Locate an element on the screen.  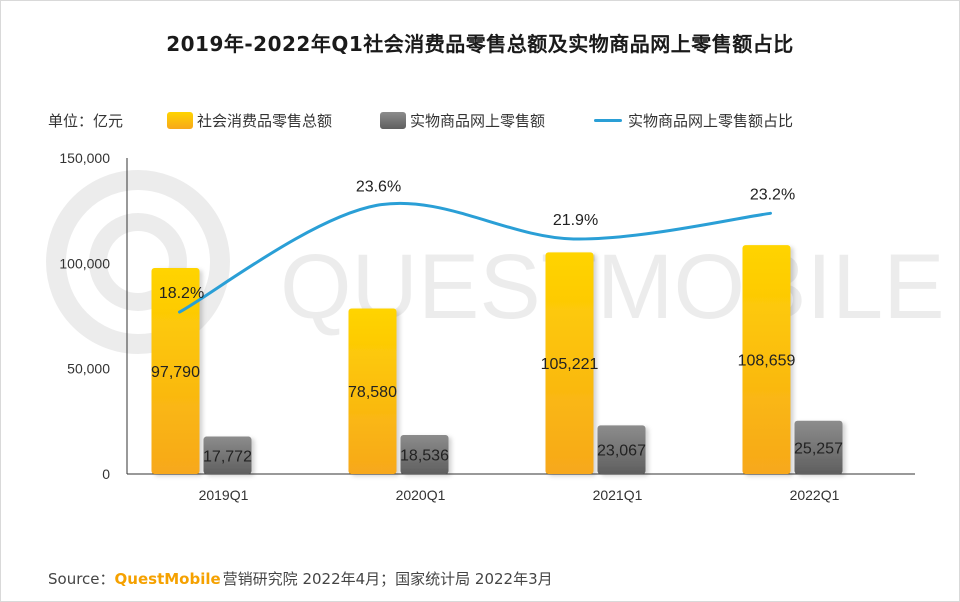
x-tick-label: 2021Q1 is located at coordinates (618, 495).